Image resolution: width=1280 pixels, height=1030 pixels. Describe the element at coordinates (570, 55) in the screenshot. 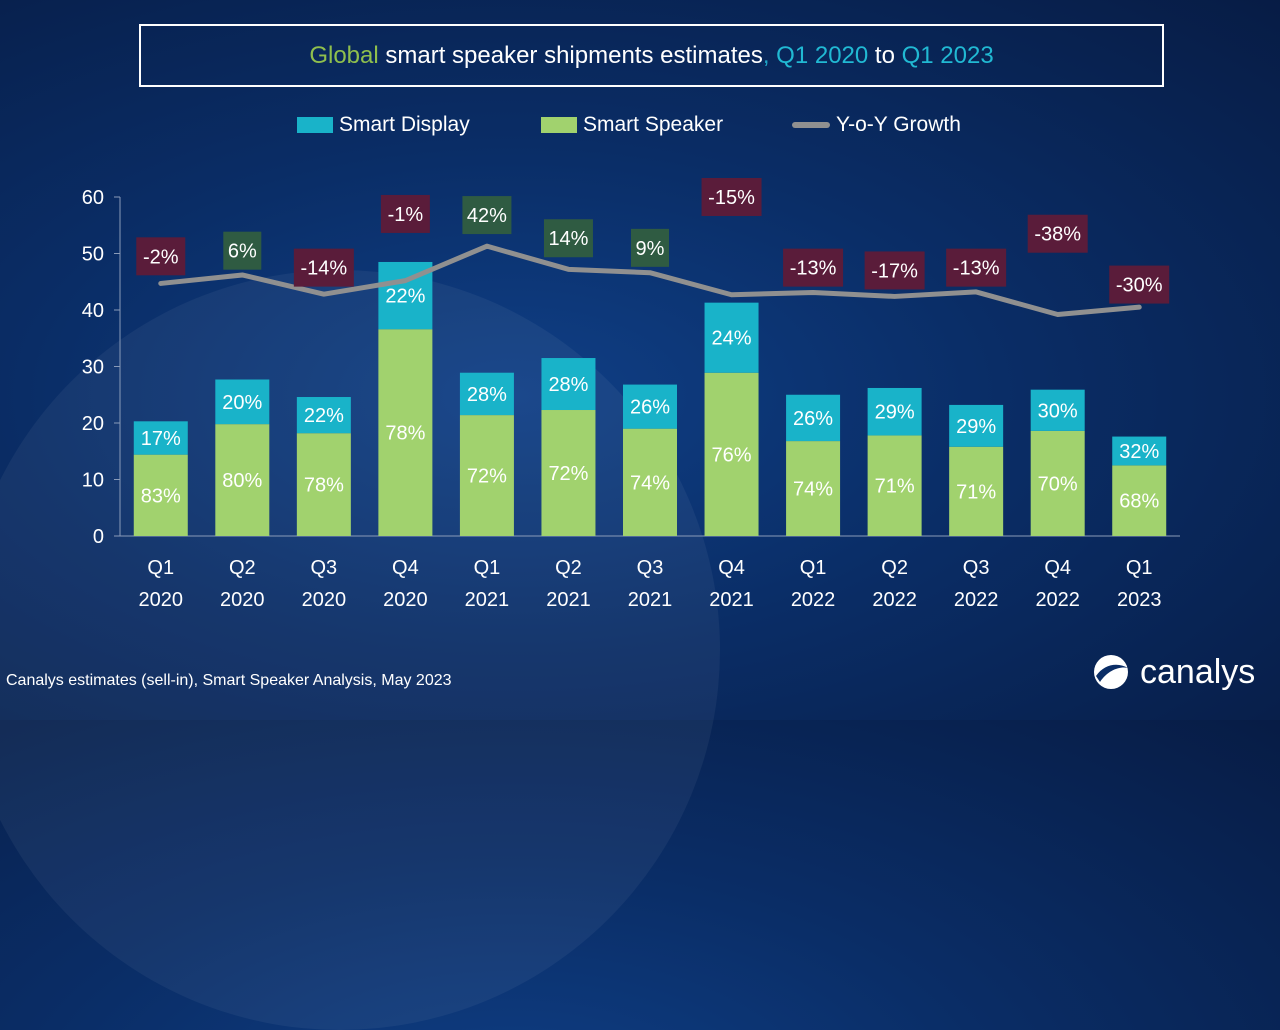

I see `title-main: smart speaker shipments estimates` at that location.